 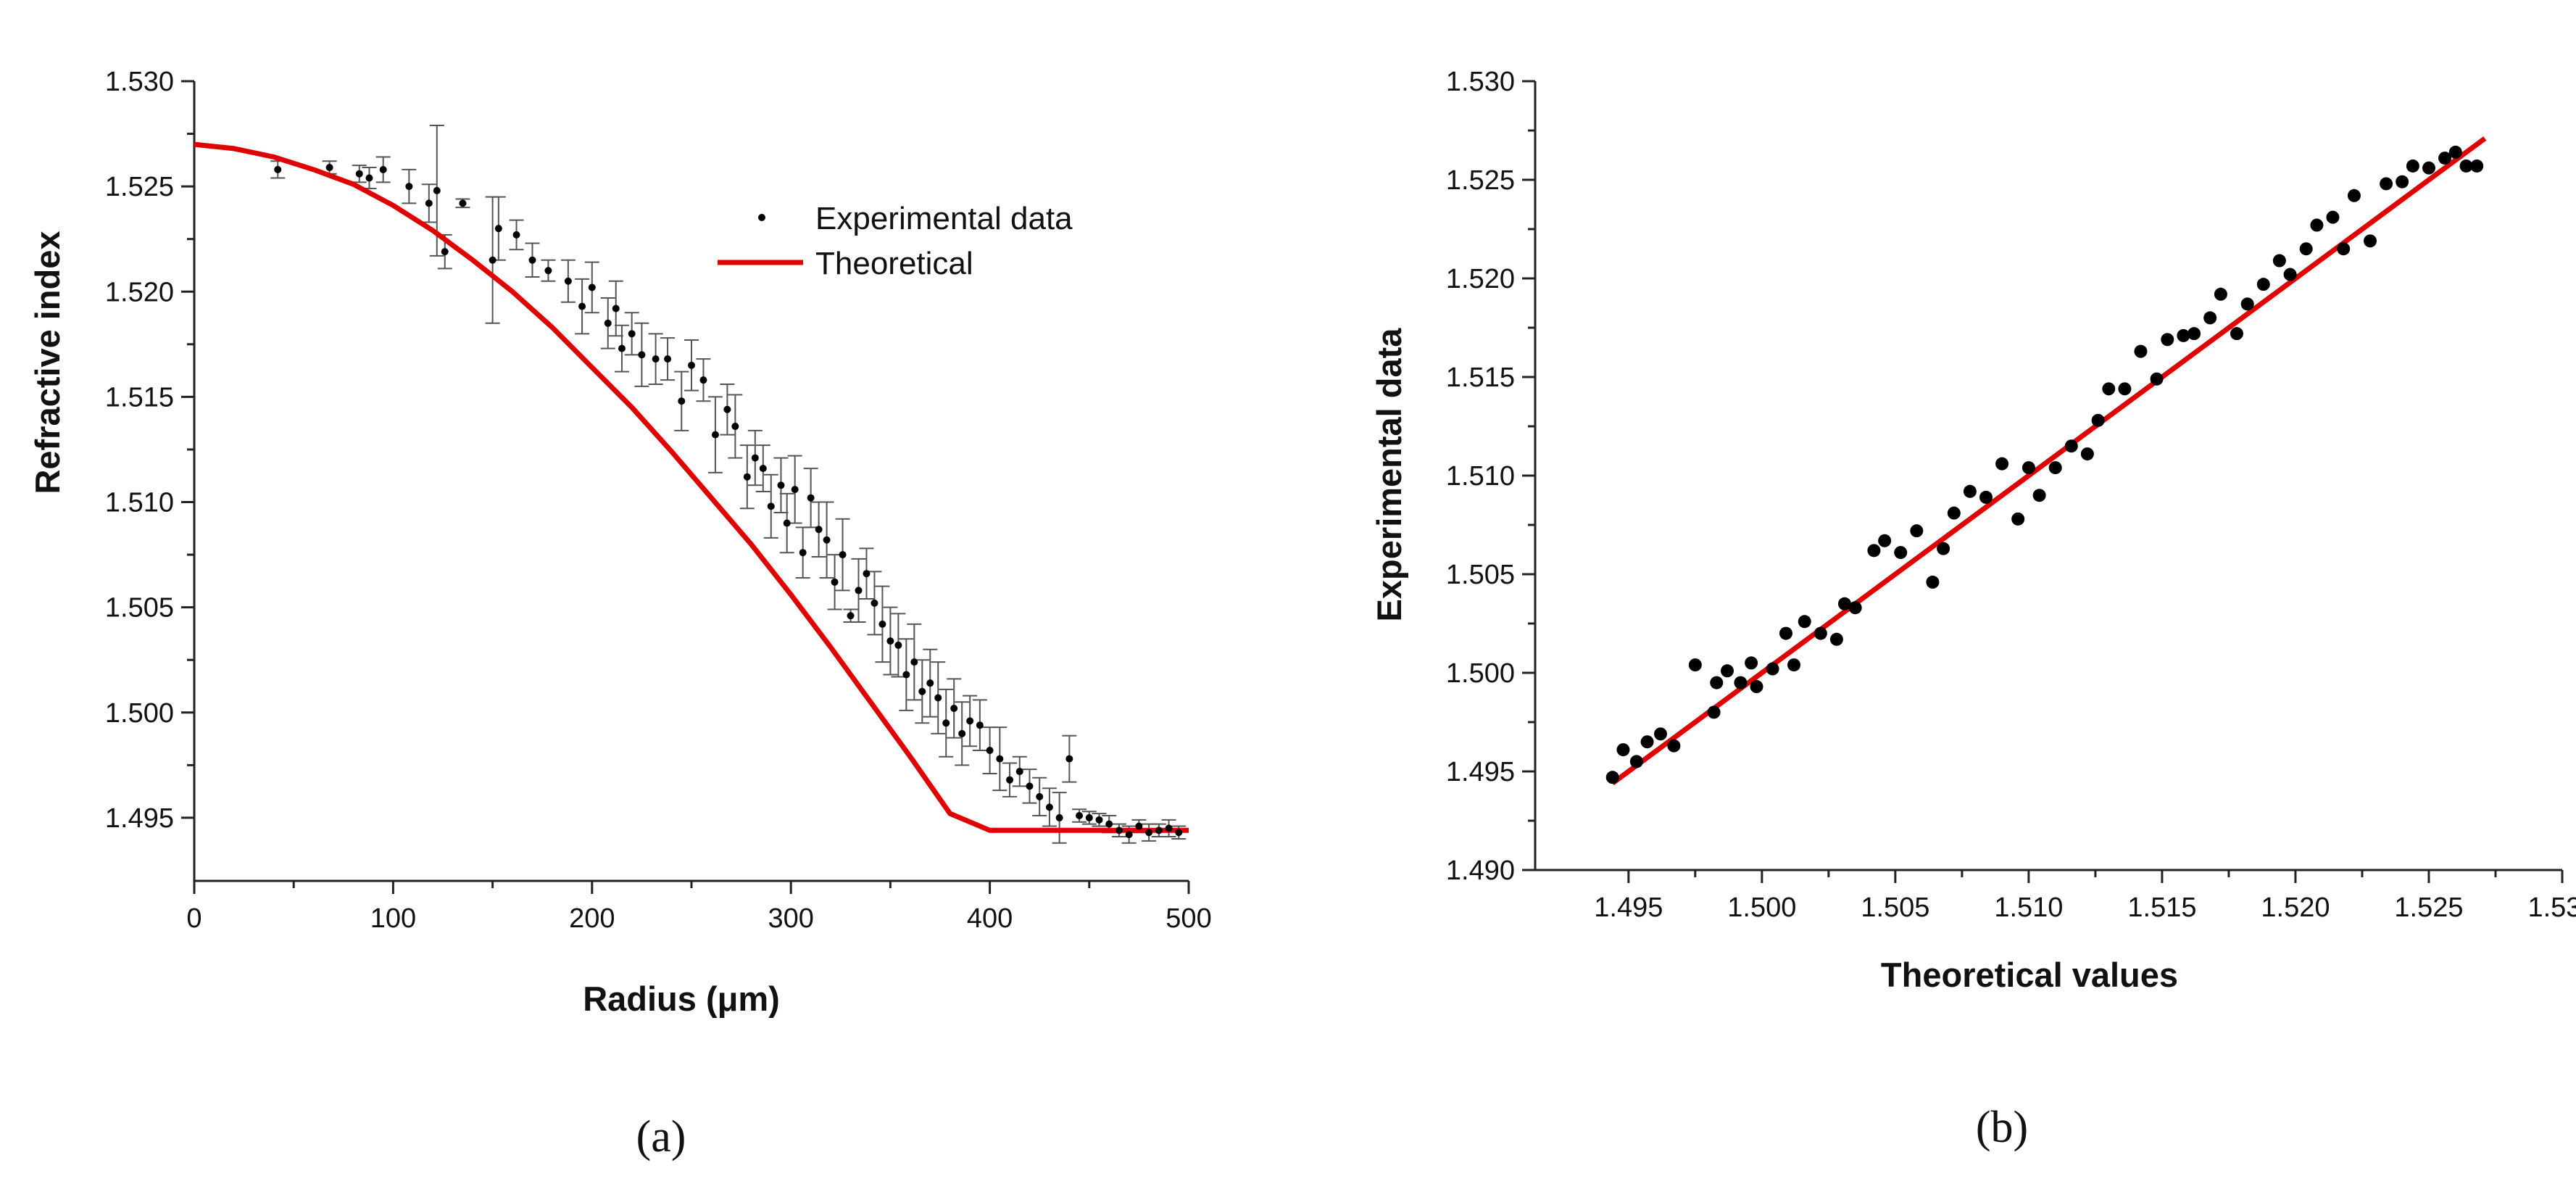 I want to click on panel-a-y-tick-labels: 1.495 1.500 1.505 1.510 1.515 1.520 1.525 1.530, so click(x=139, y=451).